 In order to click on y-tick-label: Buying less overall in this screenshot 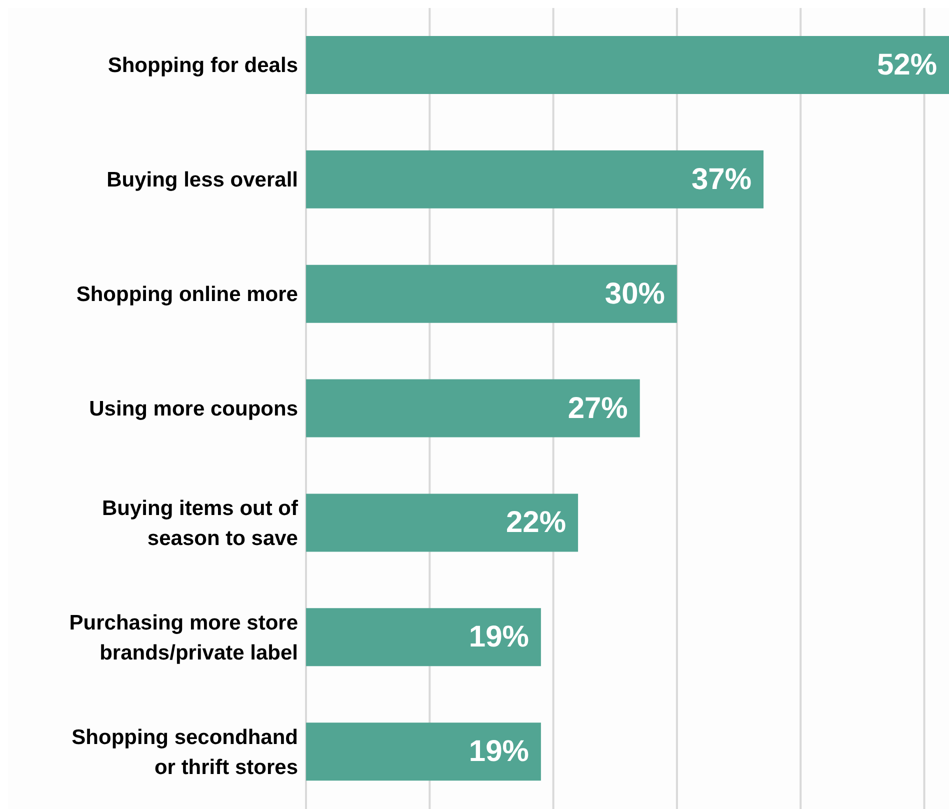, I will do `click(202, 180)`.